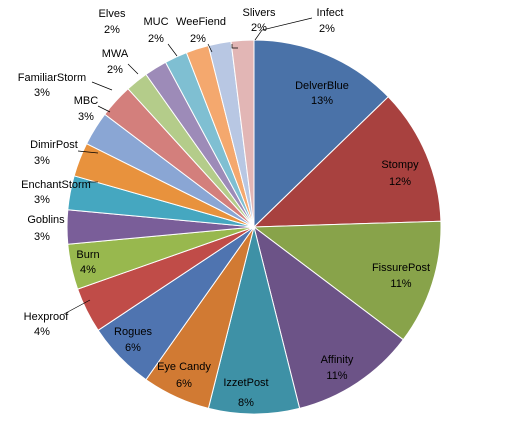 The height and width of the screenshot is (424, 507). Describe the element at coordinates (56, 185) in the screenshot. I see `slice-label-enchantstorm: EnchantStorm` at that location.